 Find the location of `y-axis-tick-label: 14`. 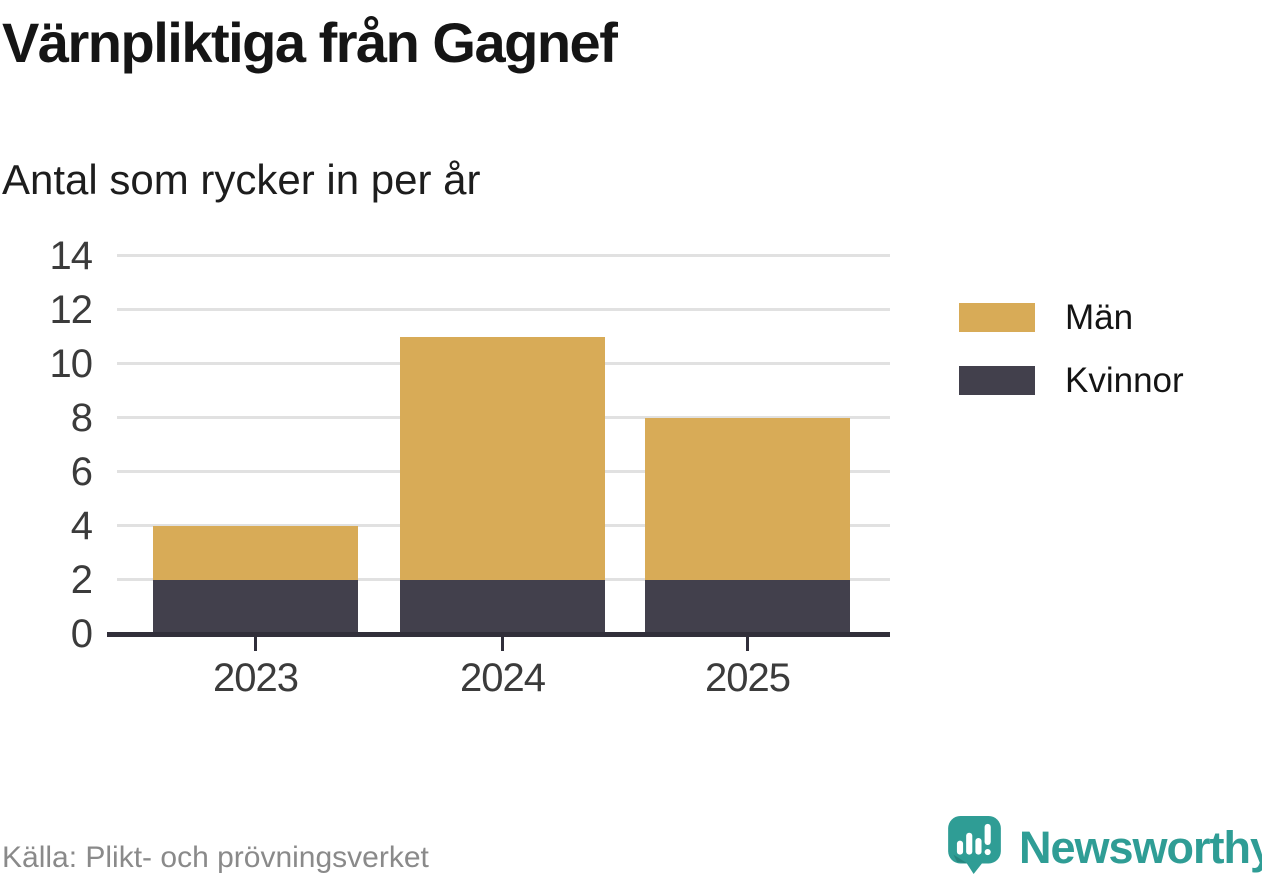

y-axis-tick-label: 14 is located at coordinates (71, 256).